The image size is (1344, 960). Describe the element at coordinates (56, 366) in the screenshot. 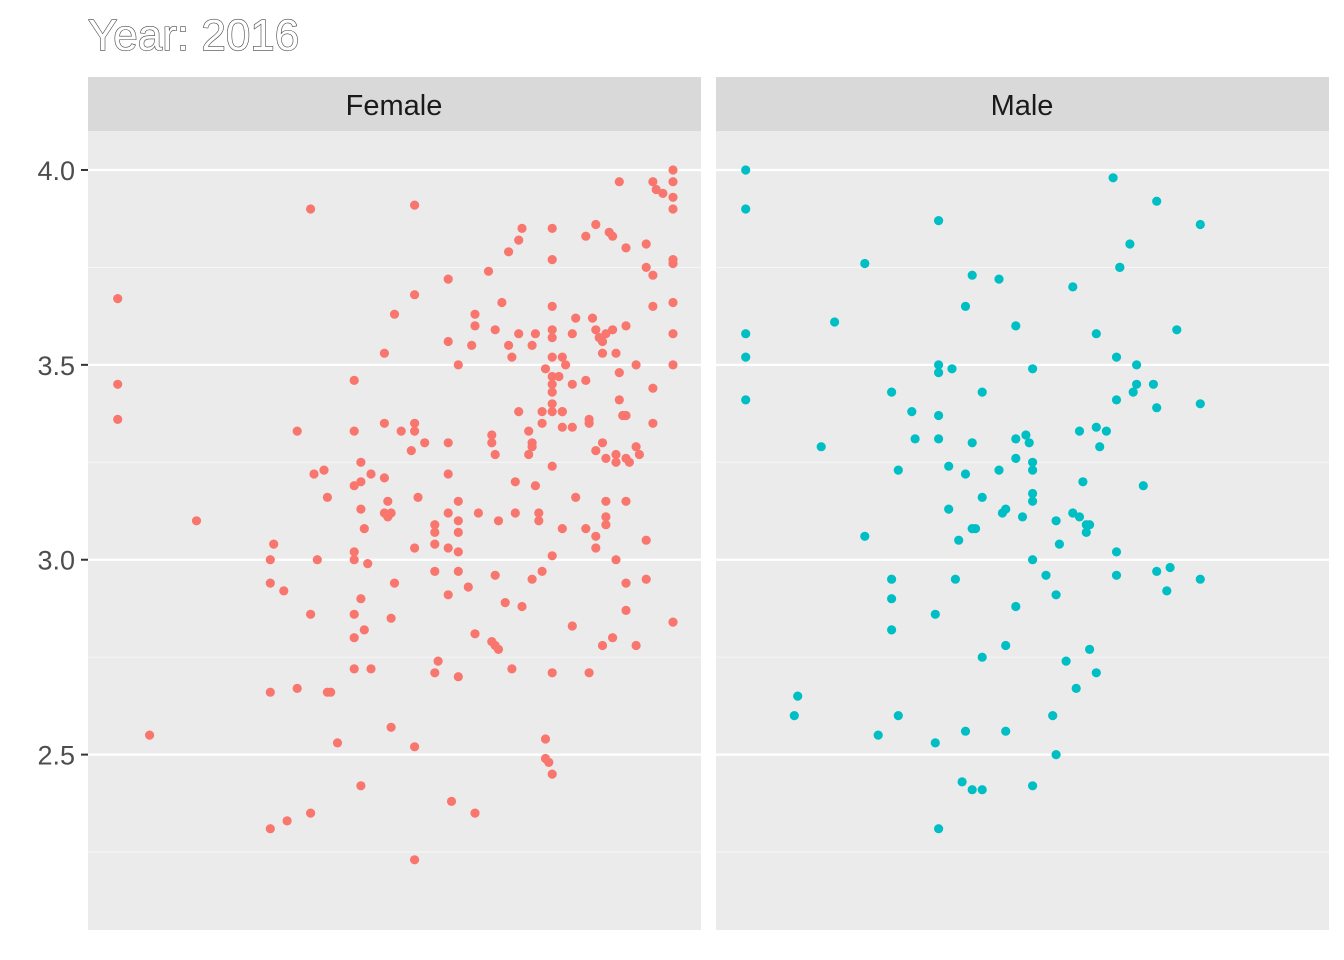

I see `y-tick-label: 3.5` at that location.